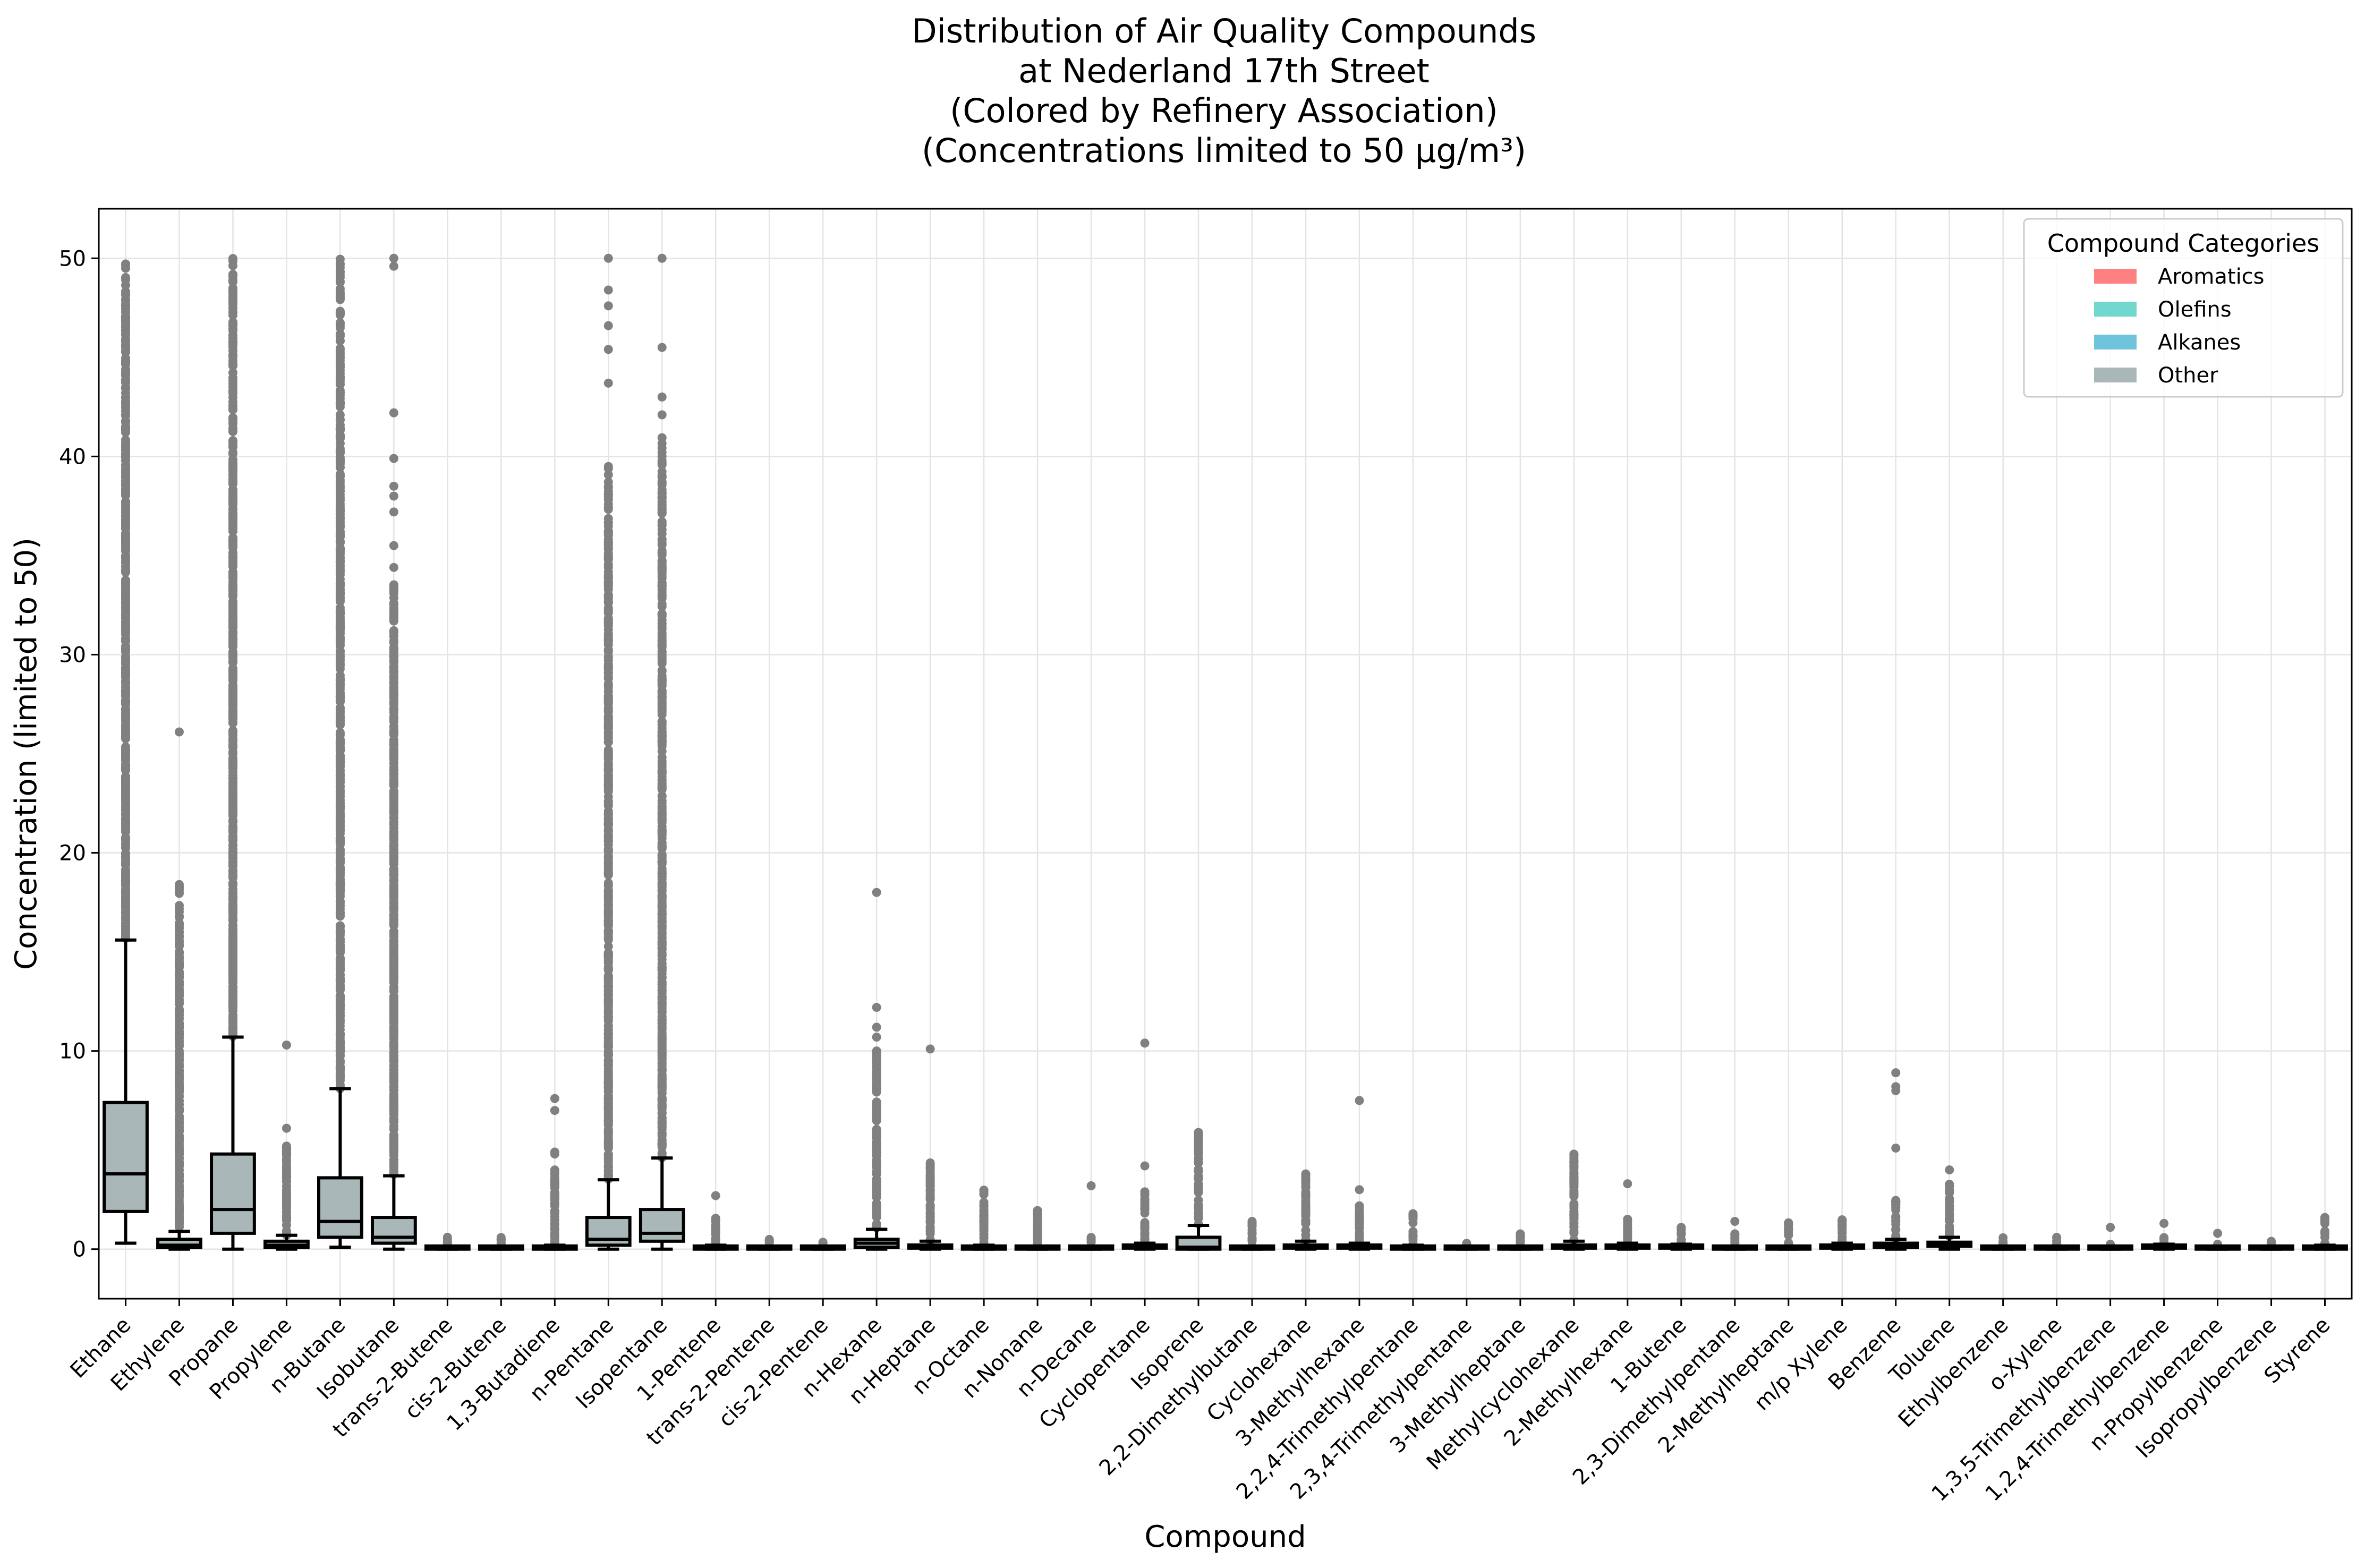 The height and width of the screenshot is (1568, 2365). What do you see at coordinates (79, 1250) in the screenshot?
I see `y-tick-label: 0` at bounding box center [79, 1250].